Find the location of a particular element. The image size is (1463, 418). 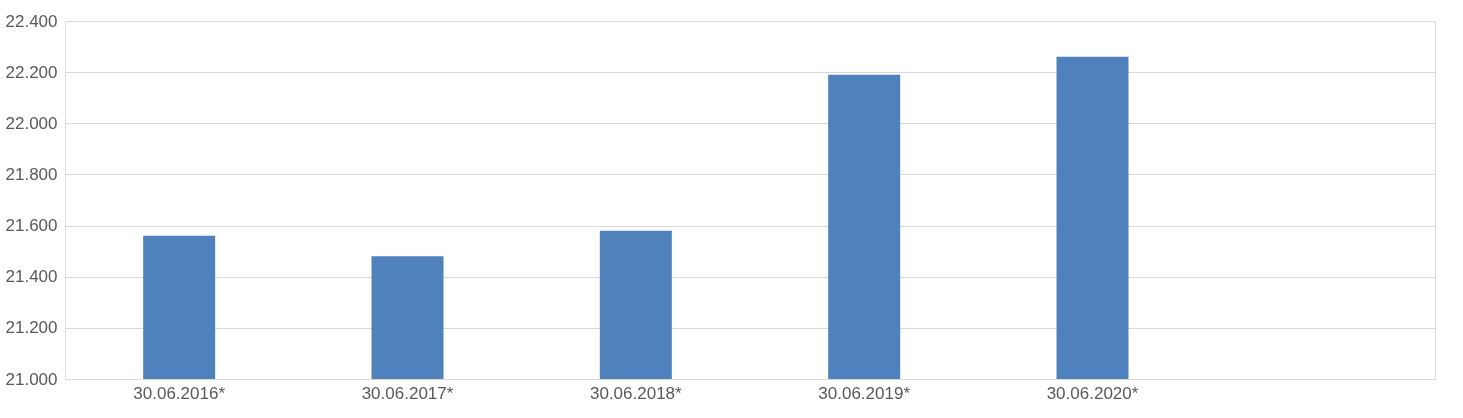

y-tick-label: 21.600 is located at coordinates (31, 226).